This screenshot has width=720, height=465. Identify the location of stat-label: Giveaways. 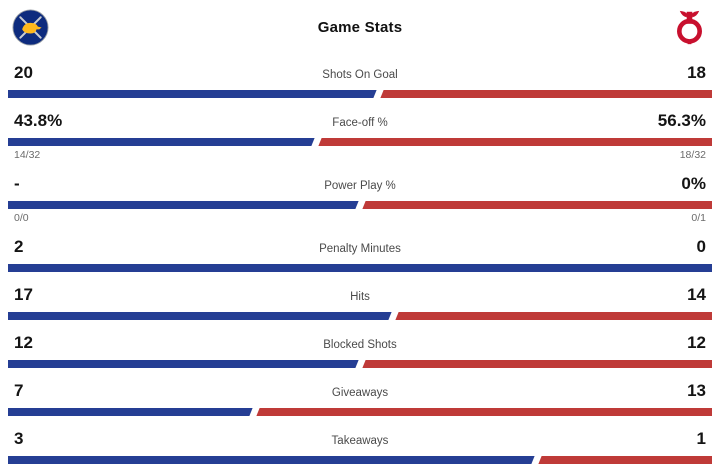
(360, 393).